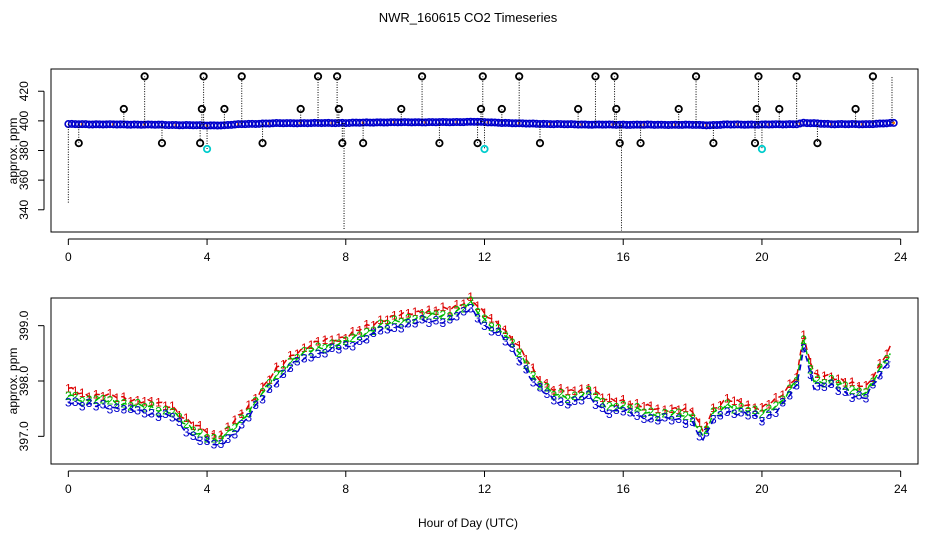  Describe the element at coordinates (624, 257) in the screenshot. I see `top-x-tick-label: 16` at that location.